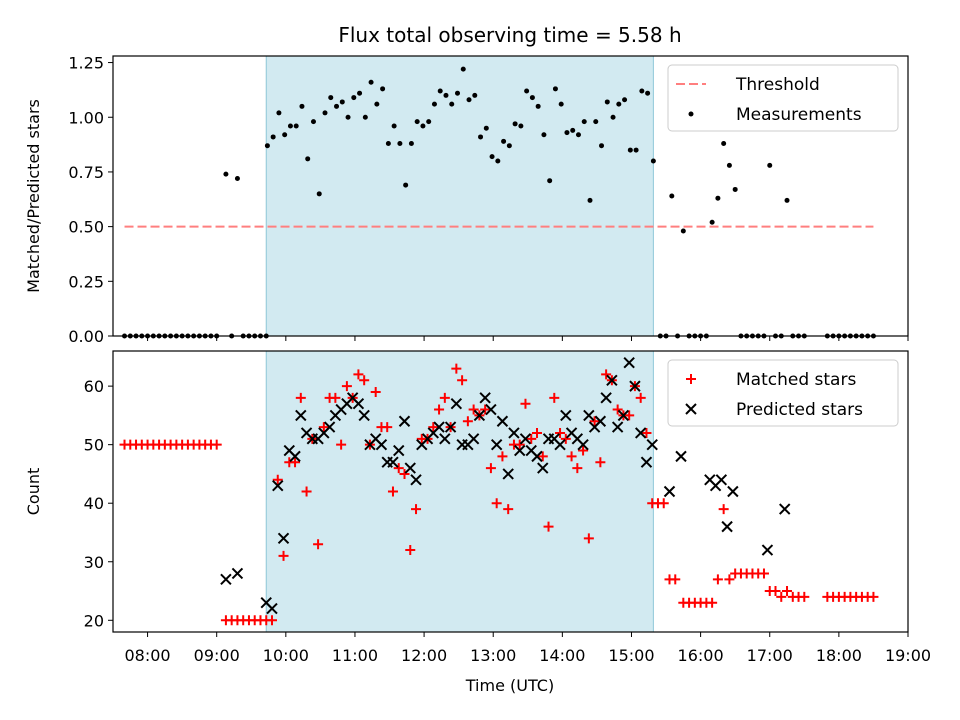 This screenshot has height=720, width=960. What do you see at coordinates (94, 562) in the screenshot?
I see `y-tick-label: 30` at bounding box center [94, 562].